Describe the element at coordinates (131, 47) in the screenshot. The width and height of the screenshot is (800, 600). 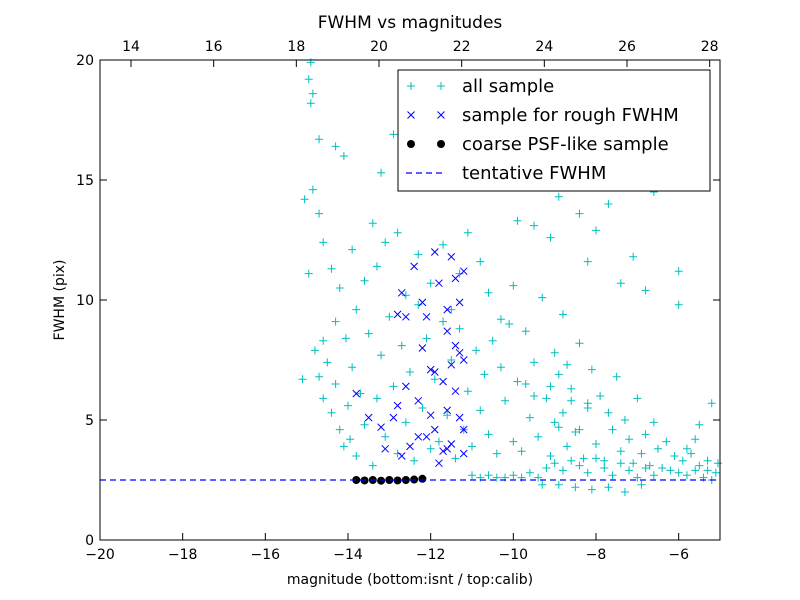
I see `top-x-tick-label: 14` at that location.